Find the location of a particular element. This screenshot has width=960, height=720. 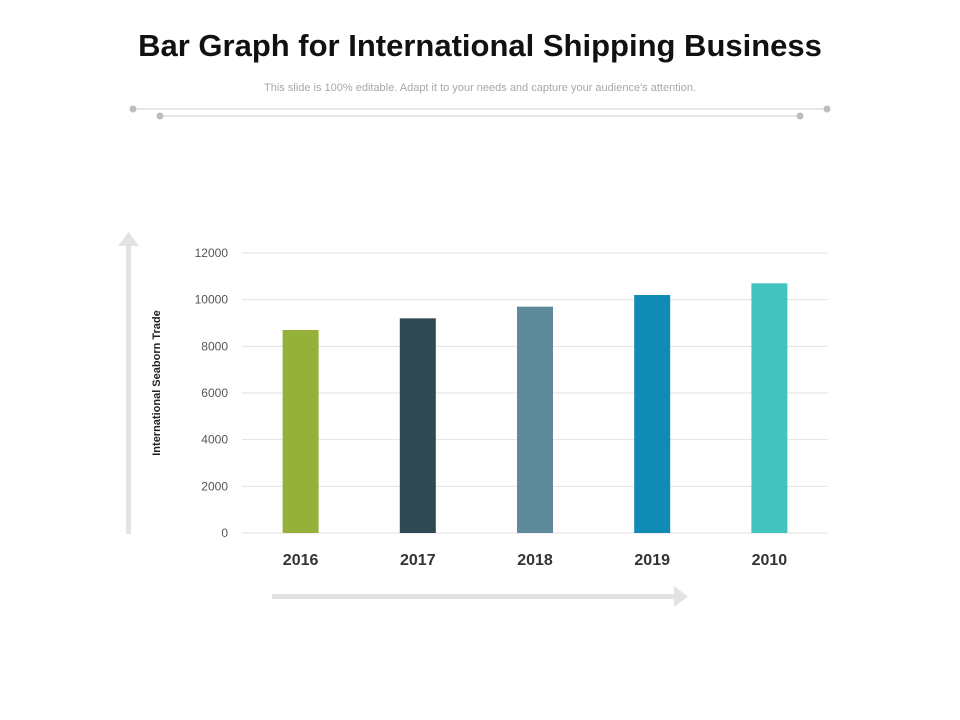

y-tick-label: 6000 is located at coordinates (214, 393).